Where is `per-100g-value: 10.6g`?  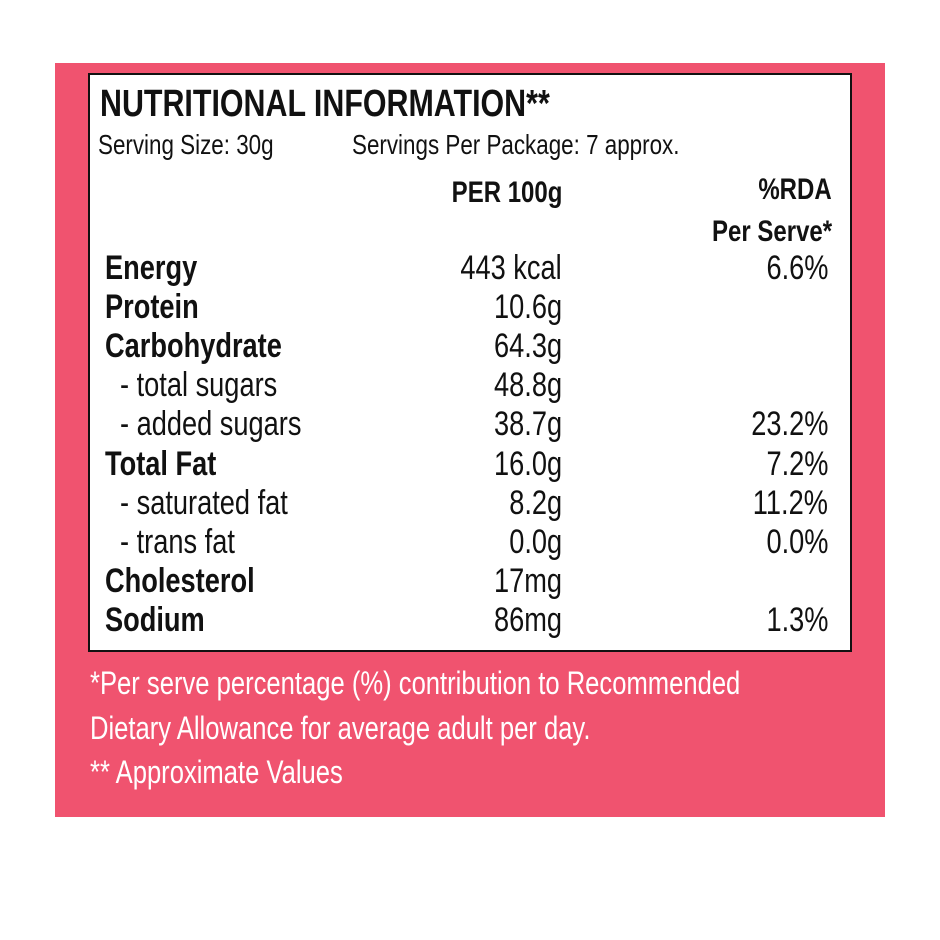 per-100g-value: 10.6g is located at coordinates (527, 307).